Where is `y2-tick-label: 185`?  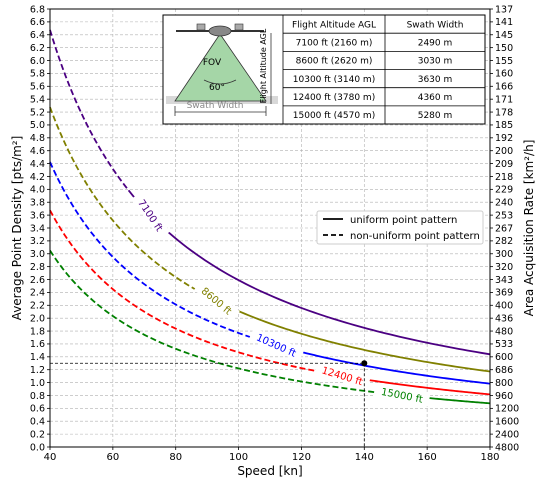
y2-tick-label: 185 is located at coordinates (504, 125).